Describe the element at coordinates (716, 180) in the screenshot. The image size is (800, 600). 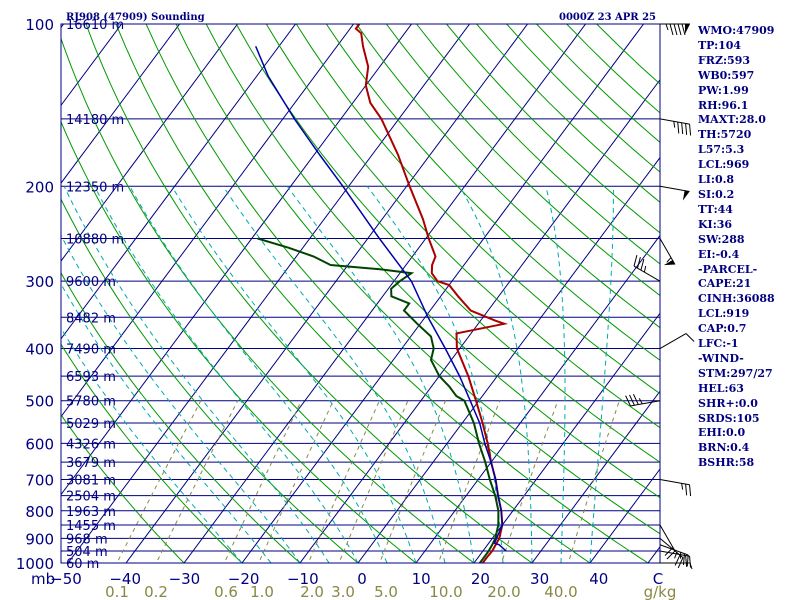
I see `index-row: LI:0.8` at that location.